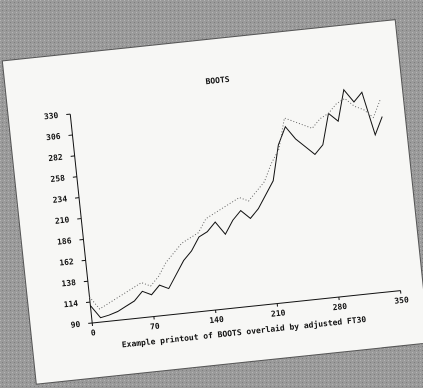  What do you see at coordinates (64, 241) in the screenshot?
I see `y-tick-label: 186` at bounding box center [64, 241].